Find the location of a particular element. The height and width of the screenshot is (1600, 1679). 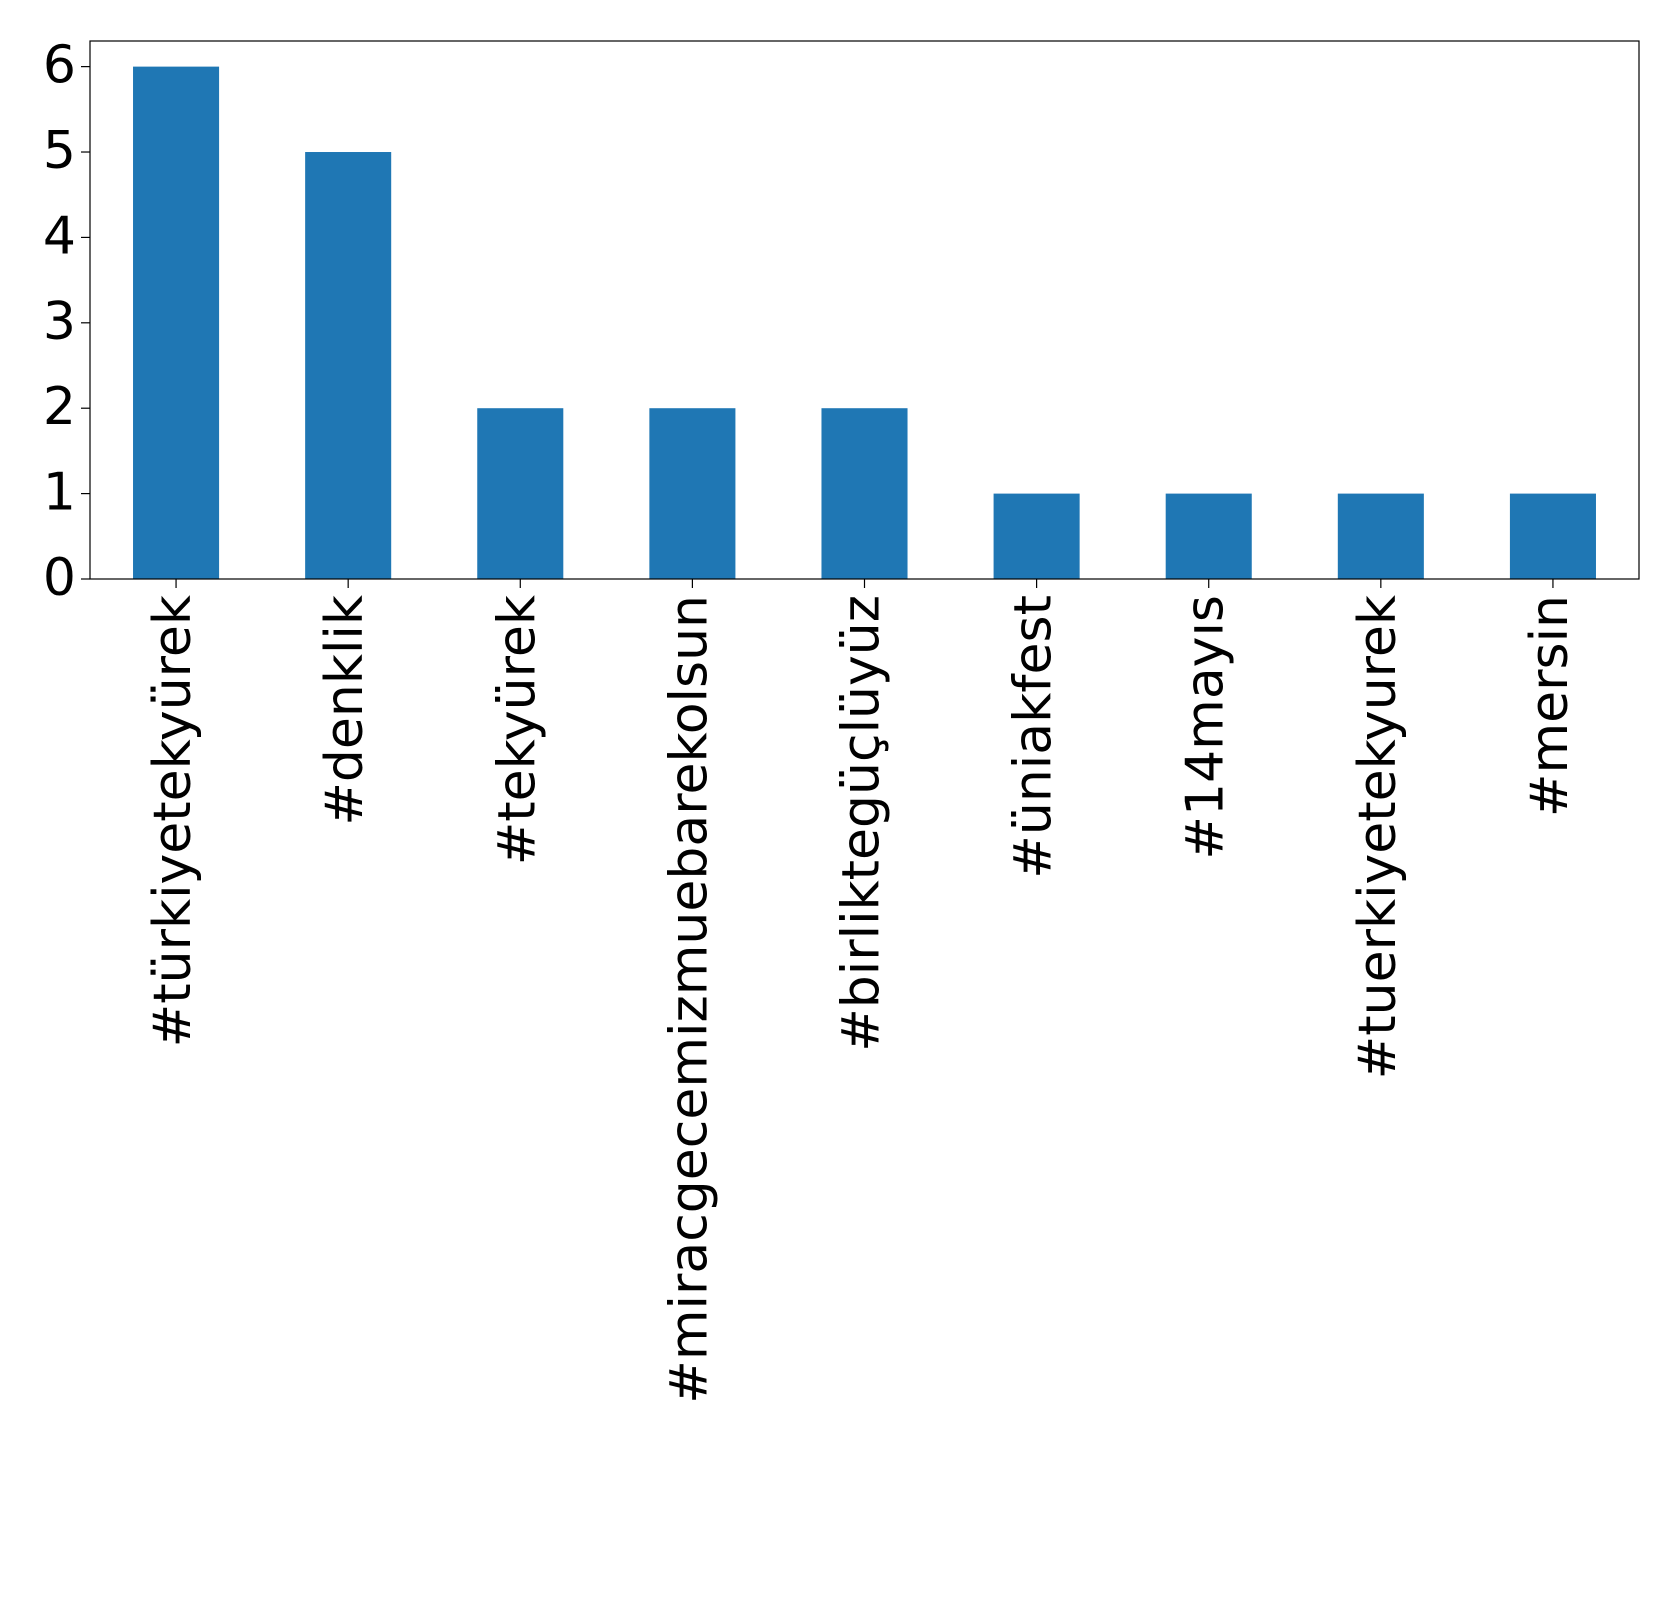

x-tick-label: #birliktegüçlüyüz is located at coordinates (862, 823).